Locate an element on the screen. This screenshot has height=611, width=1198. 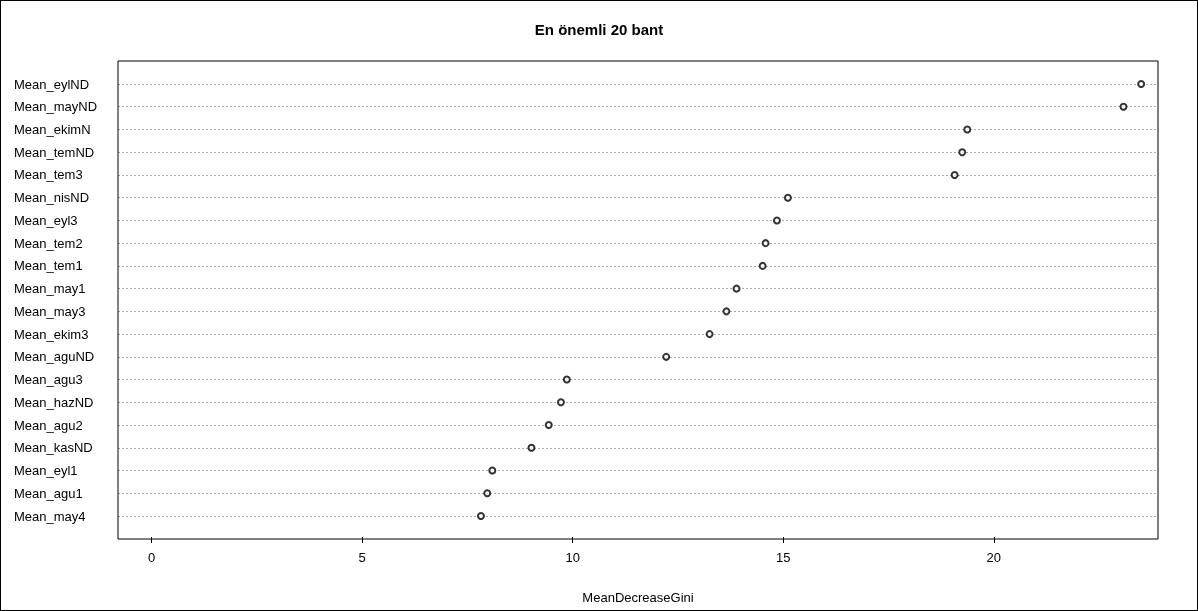
y-tick-label: Mean_tem3 is located at coordinates (48, 175).